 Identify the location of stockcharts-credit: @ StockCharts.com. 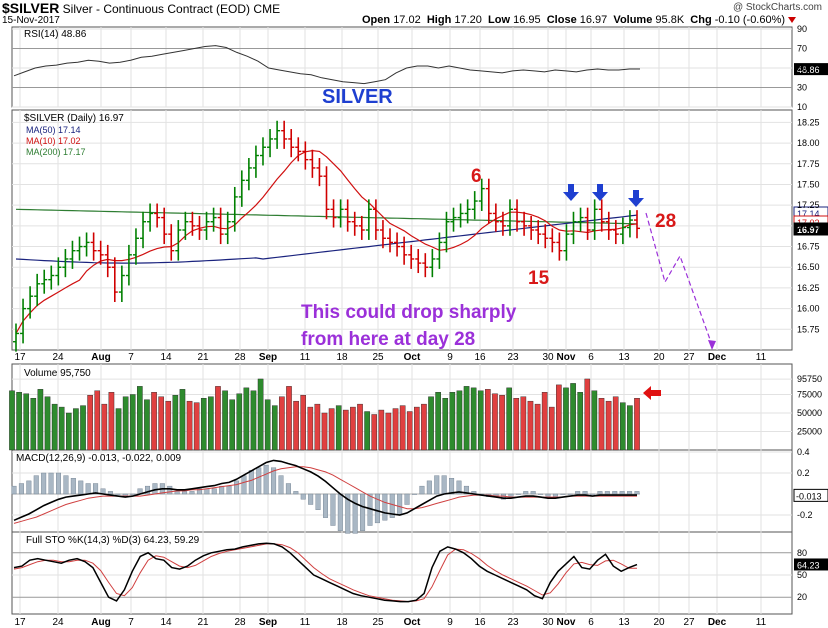
(777, 7).